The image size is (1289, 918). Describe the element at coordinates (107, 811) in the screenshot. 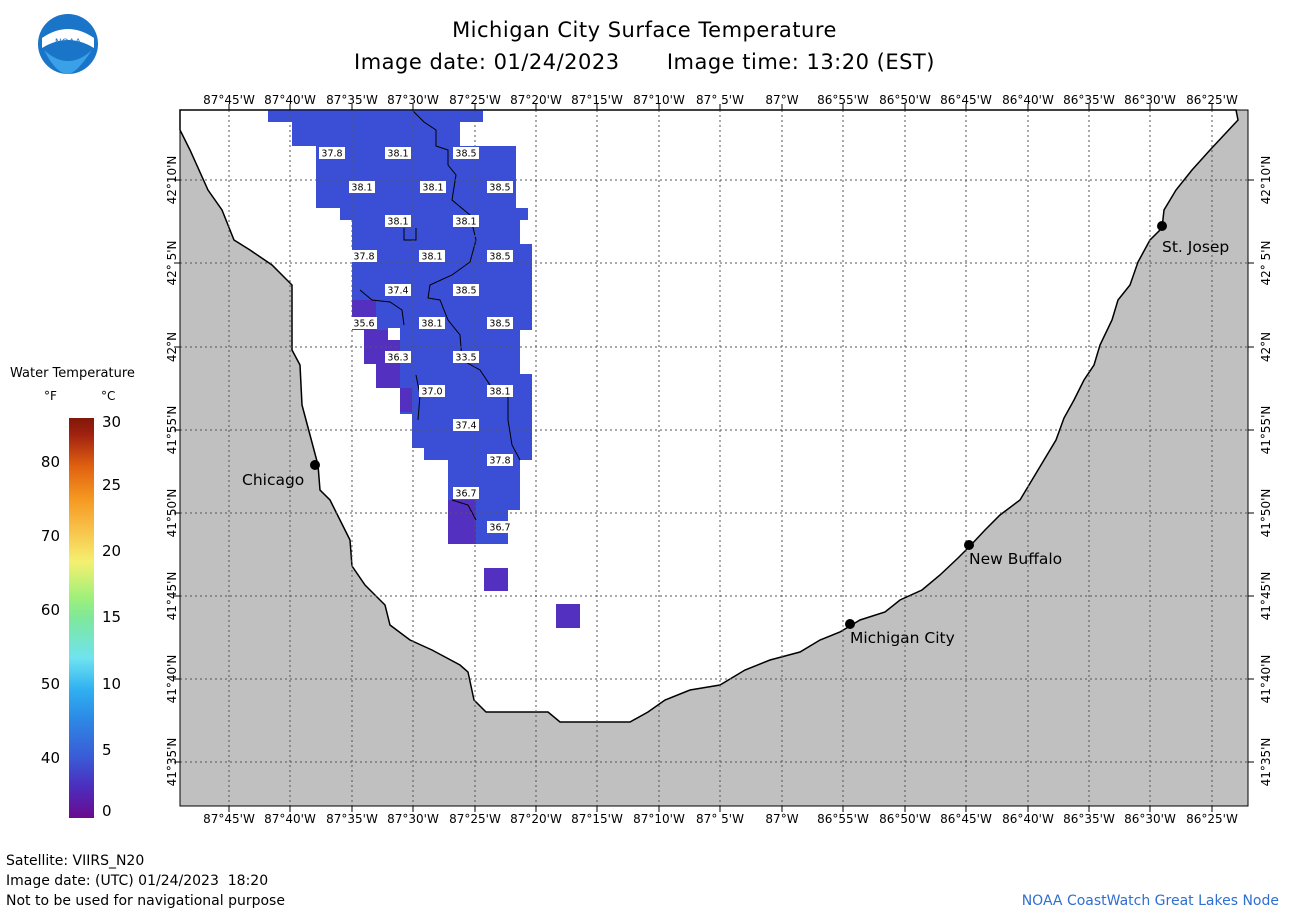

I see `legend-c-tick: 0` at that location.